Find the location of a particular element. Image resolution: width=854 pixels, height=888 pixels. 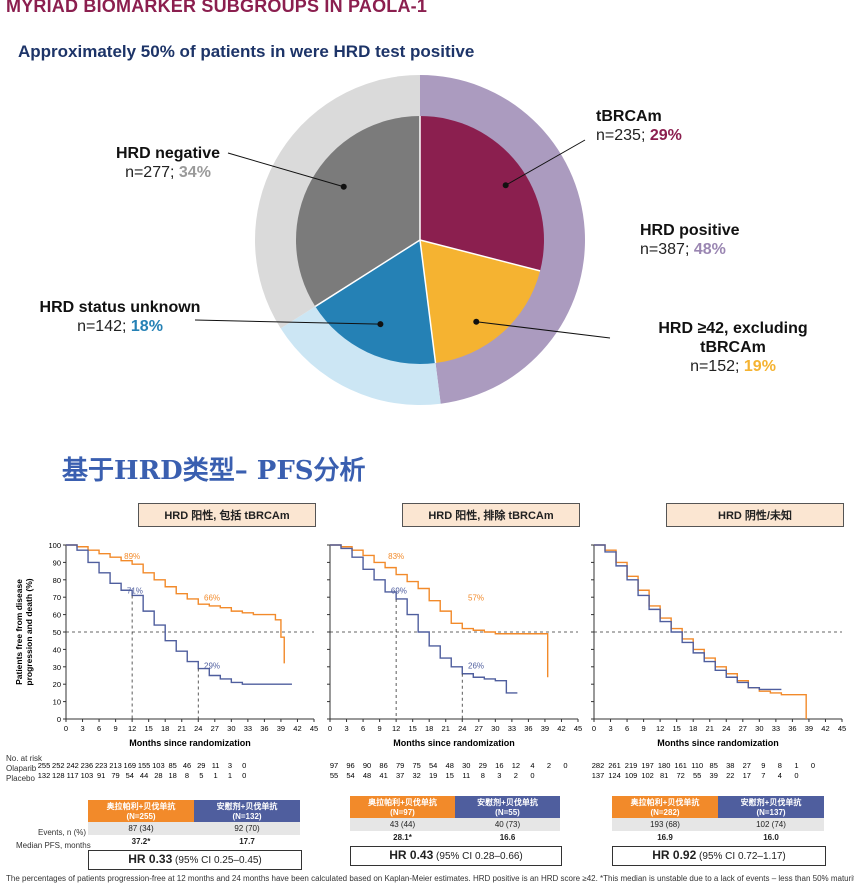

p1-risk-ola-3: 86 is located at coordinates (383, 765).